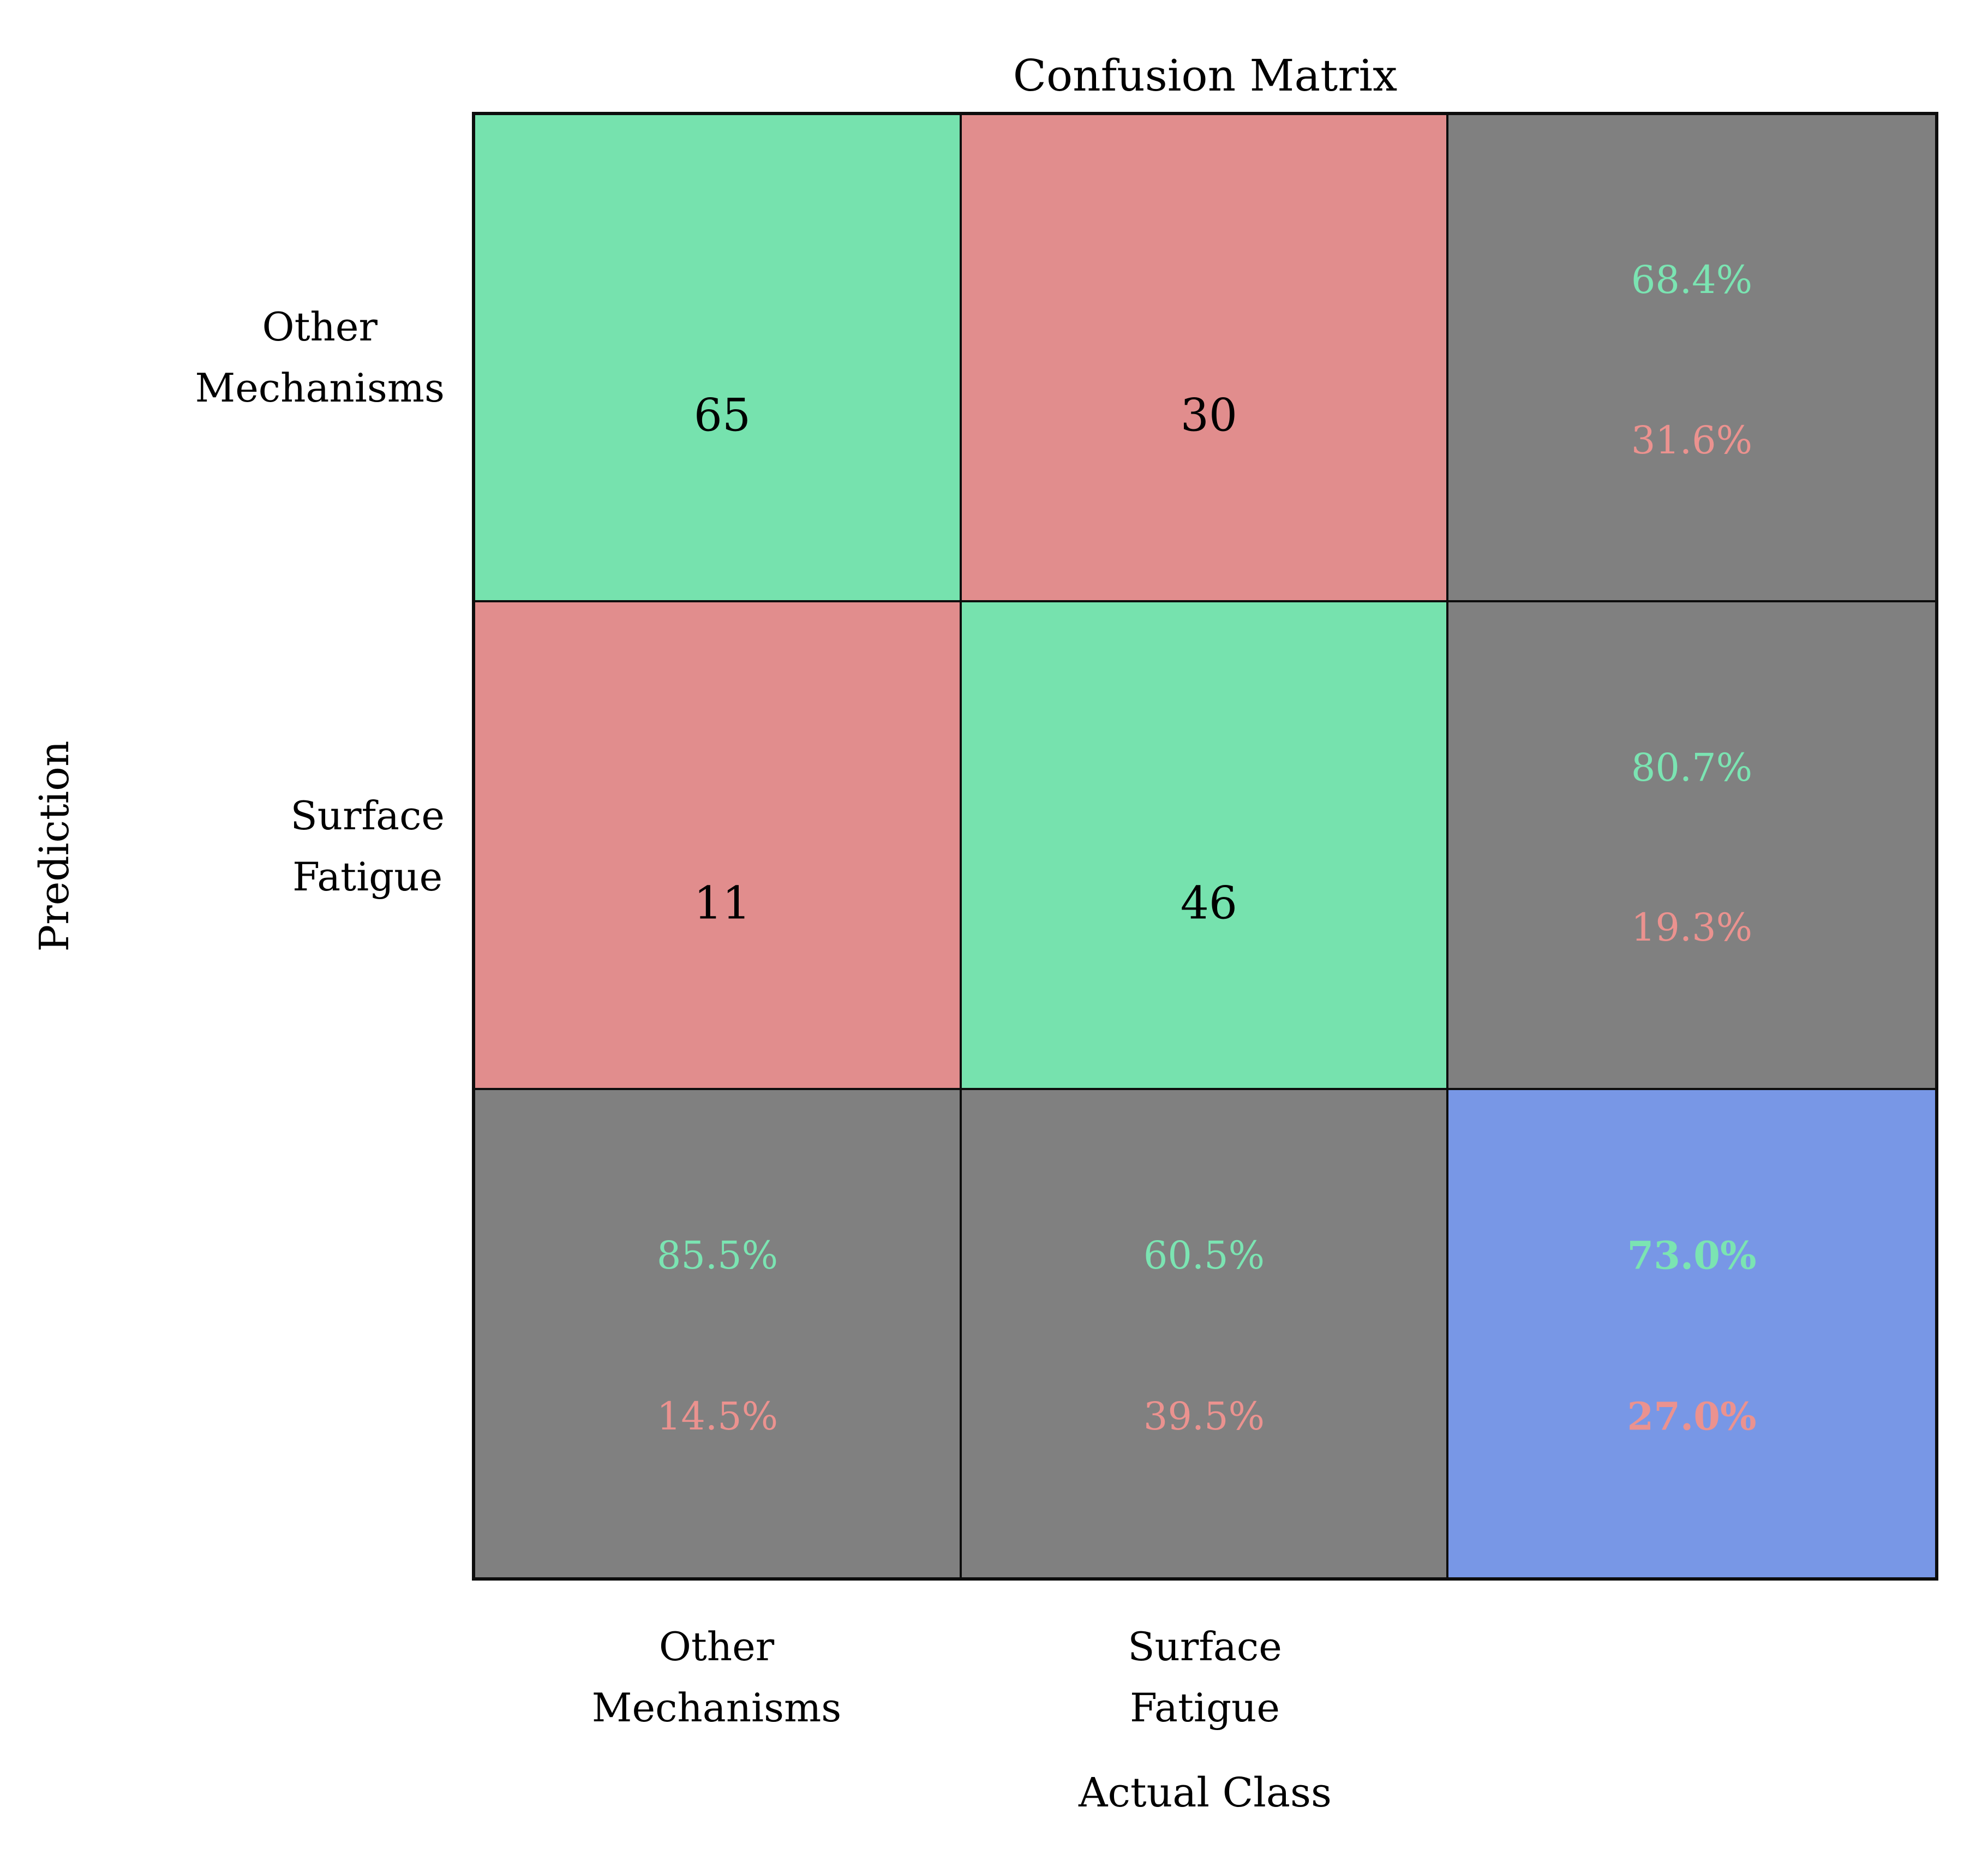 This screenshot has height=1855, width=1988. Describe the element at coordinates (1205, 75) in the screenshot. I see `chart-title: Confusion Matrix` at that location.